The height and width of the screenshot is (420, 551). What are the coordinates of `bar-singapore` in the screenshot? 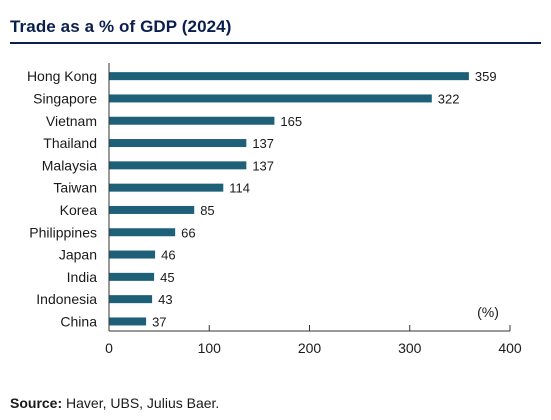 It's located at (270, 98).